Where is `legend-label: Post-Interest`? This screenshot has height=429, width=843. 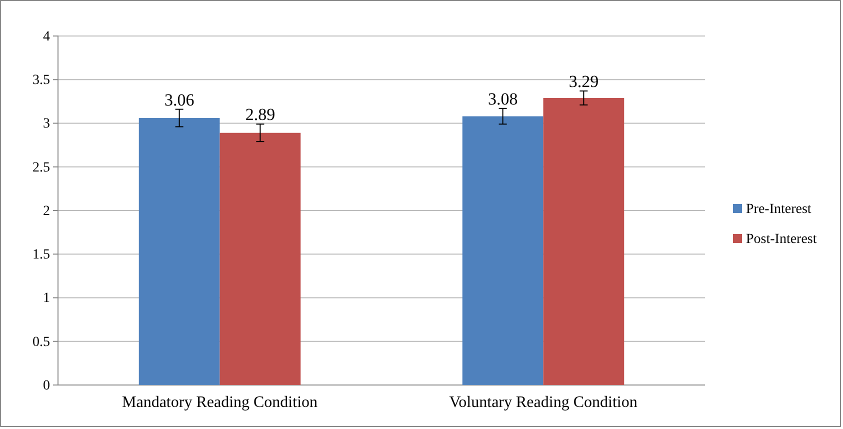 legend-label: Post-Interest is located at coordinates (781, 239).